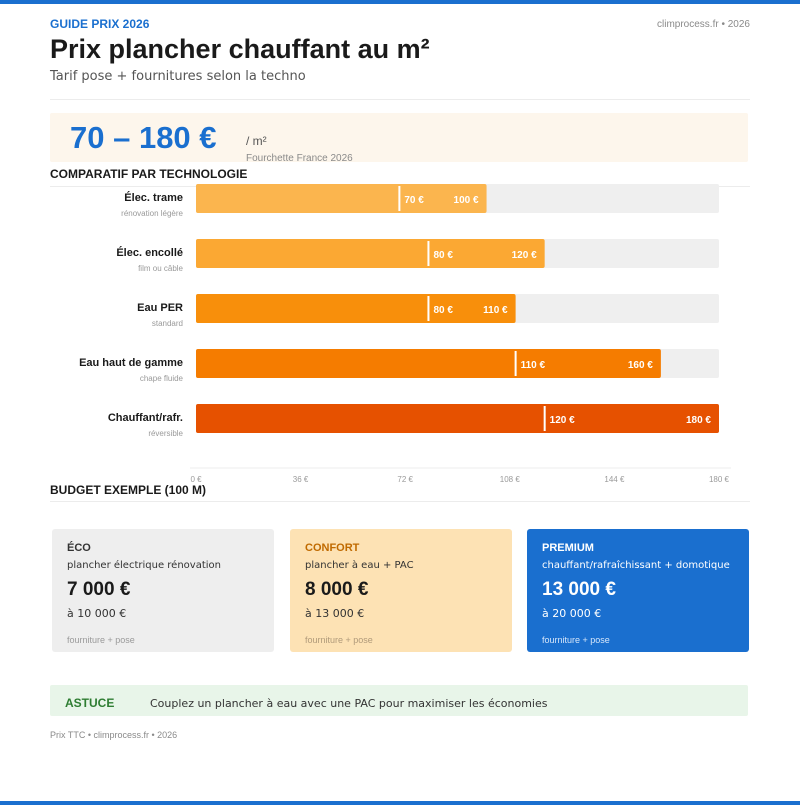  Describe the element at coordinates (240, 49) in the screenshot. I see `page-title: Prix plancher chauffant au m²` at that location.